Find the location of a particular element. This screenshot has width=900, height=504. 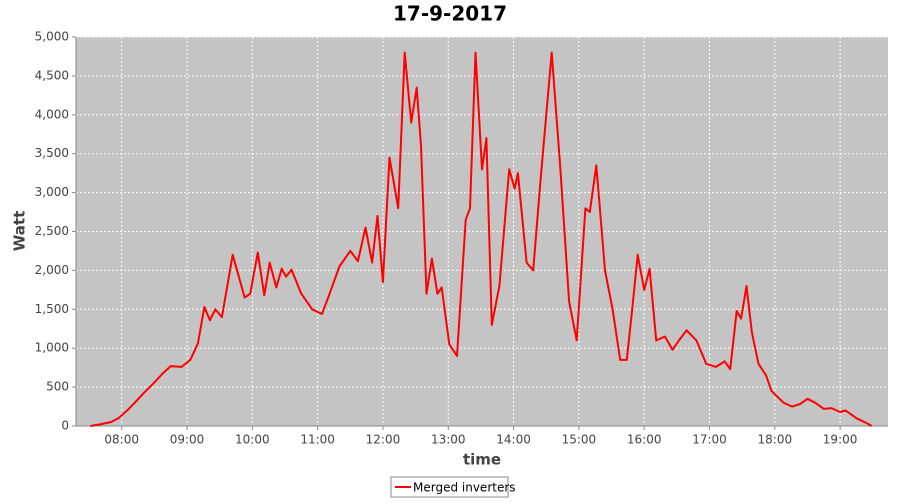

y-tick-label: 500 is located at coordinates (57, 387).